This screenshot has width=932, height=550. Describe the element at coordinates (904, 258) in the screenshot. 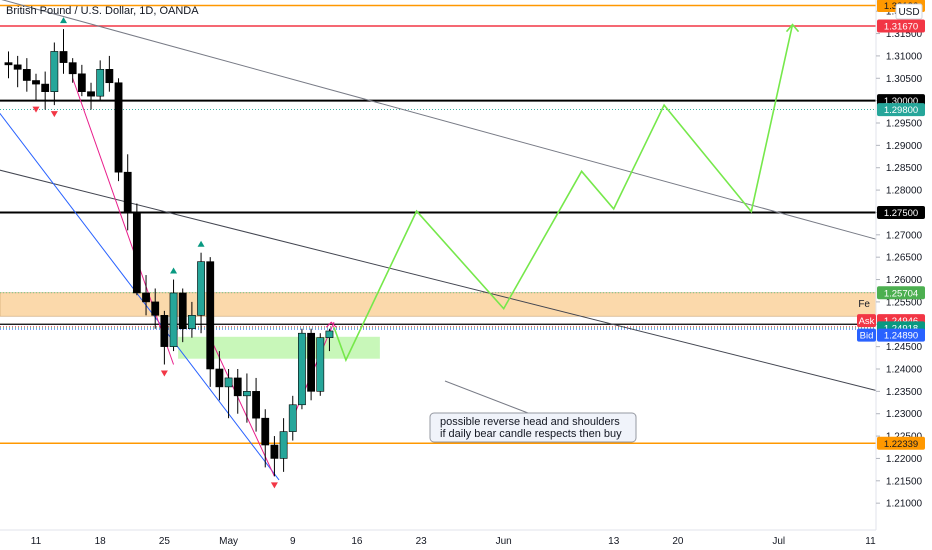

I see `y-tick-label-11: 1.26500` at that location.